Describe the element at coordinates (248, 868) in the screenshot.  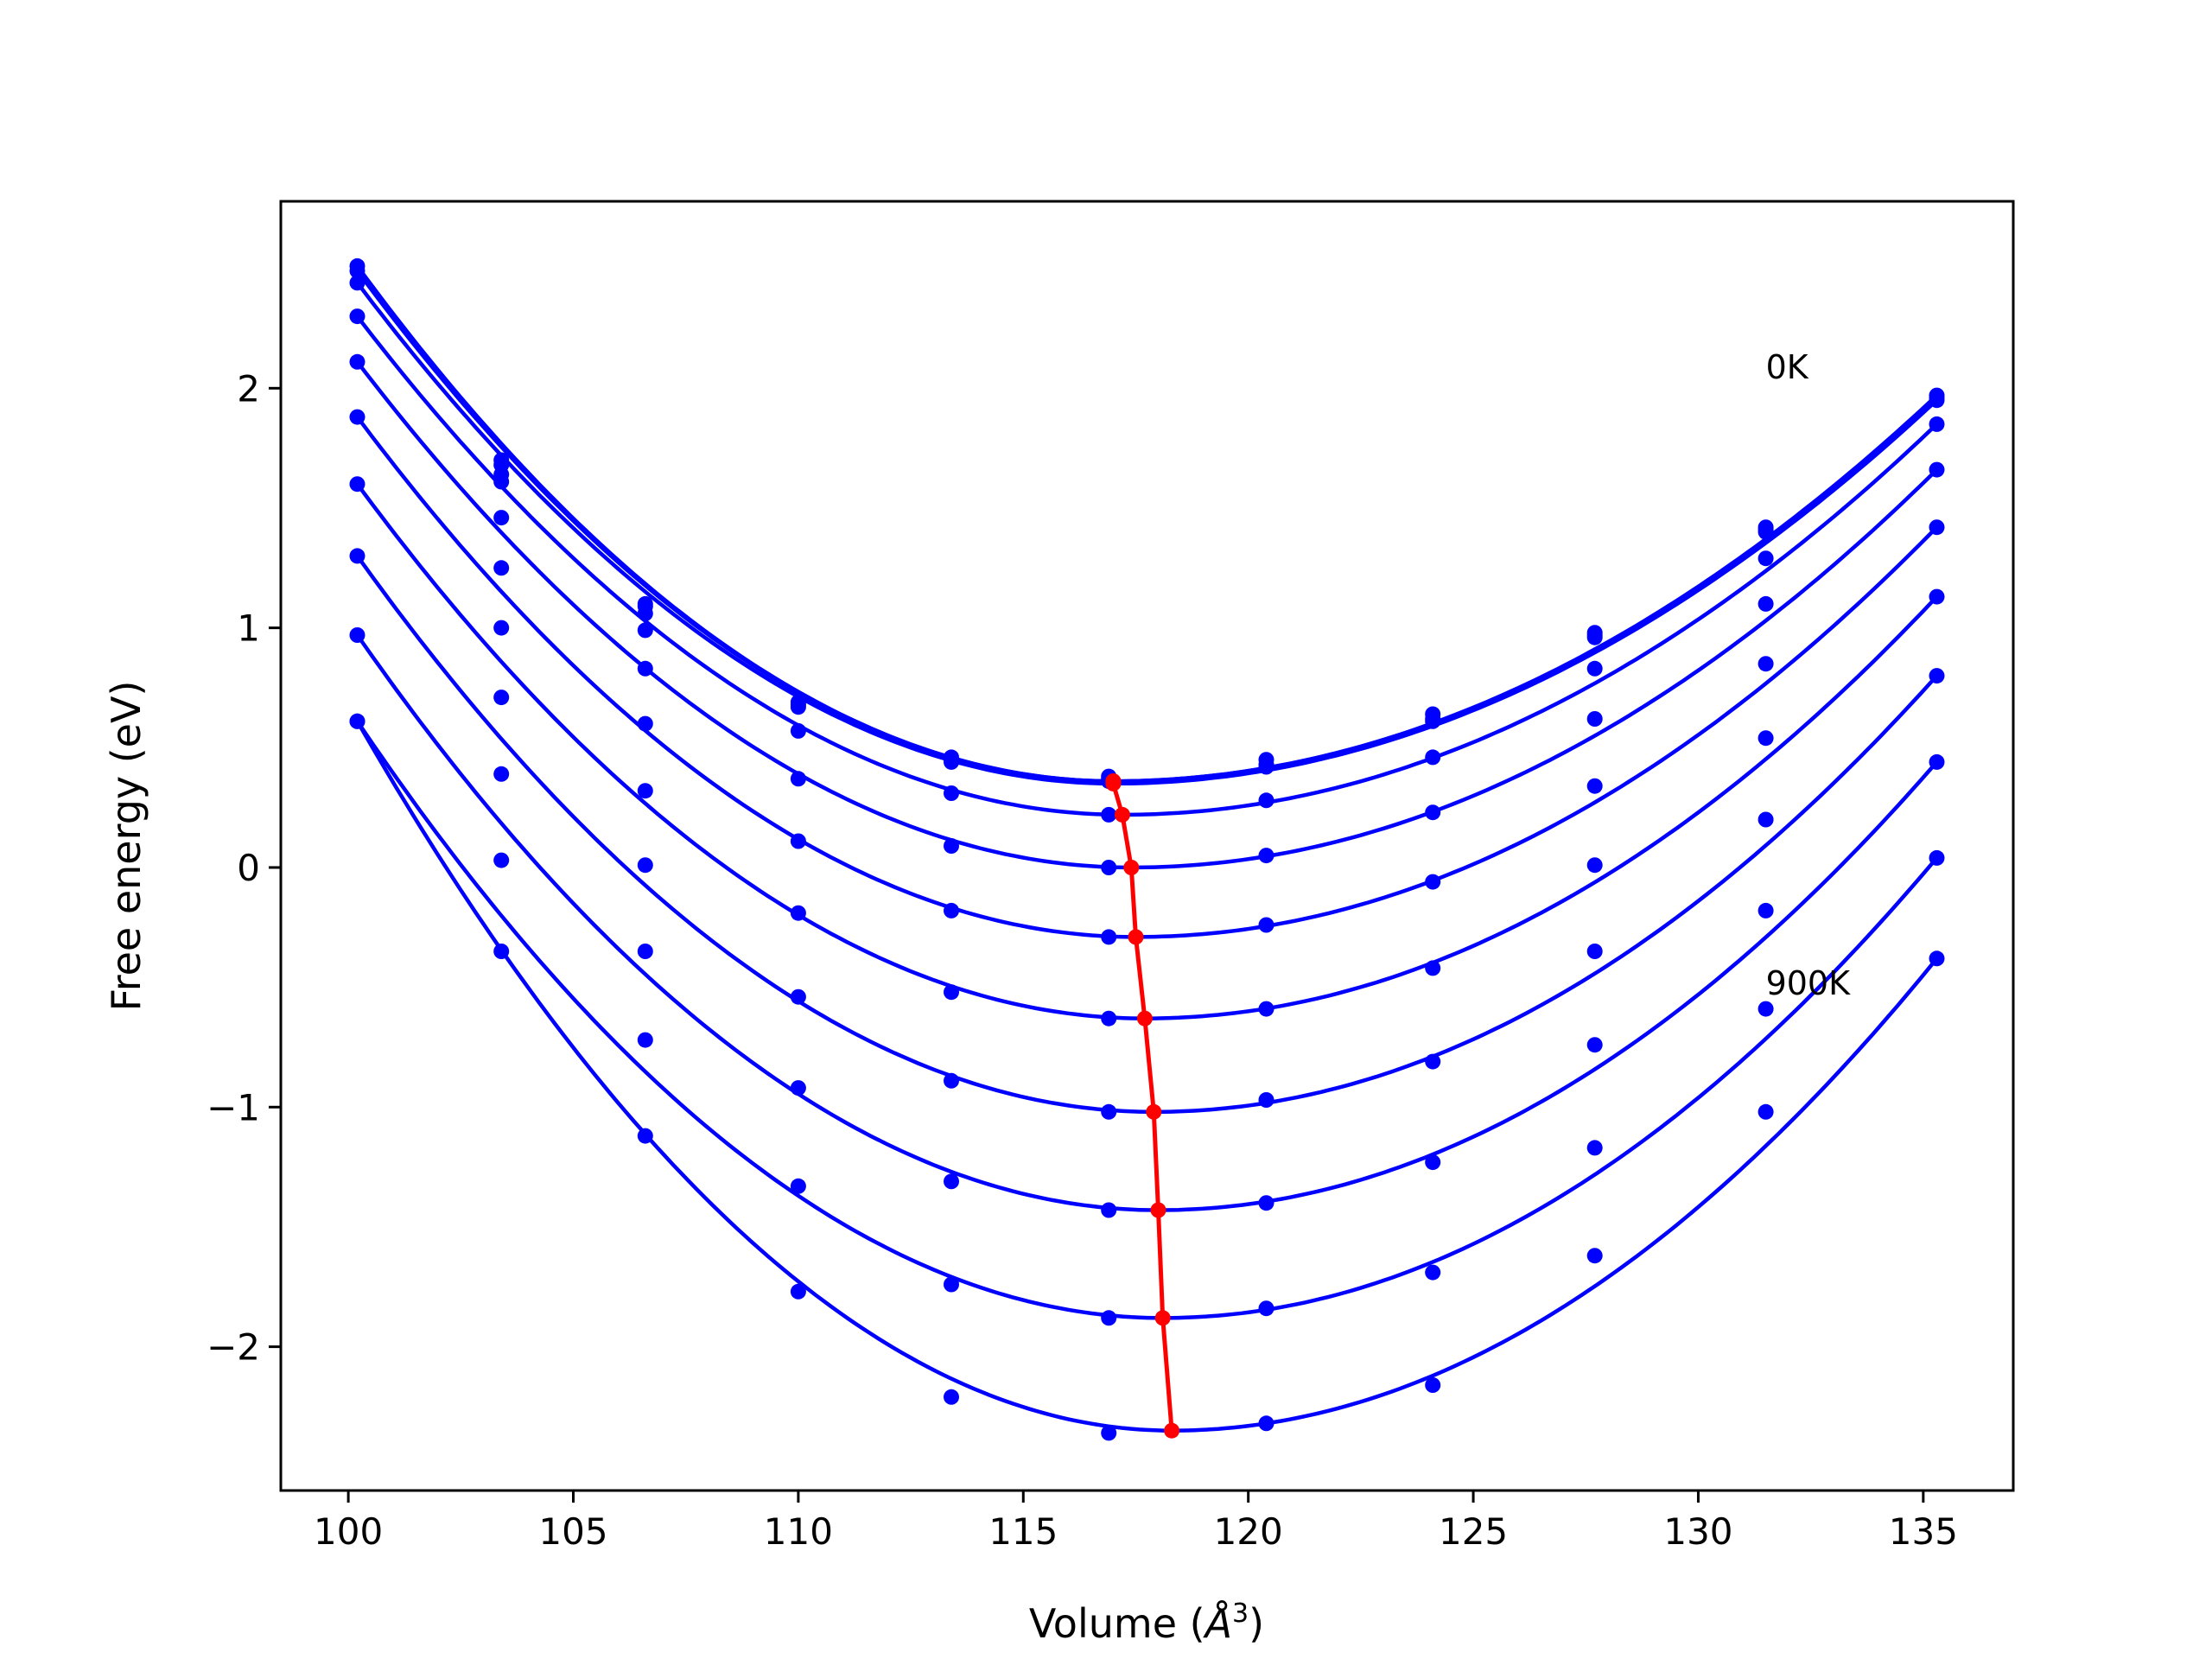
I see `y-tick-label: 0` at that location.